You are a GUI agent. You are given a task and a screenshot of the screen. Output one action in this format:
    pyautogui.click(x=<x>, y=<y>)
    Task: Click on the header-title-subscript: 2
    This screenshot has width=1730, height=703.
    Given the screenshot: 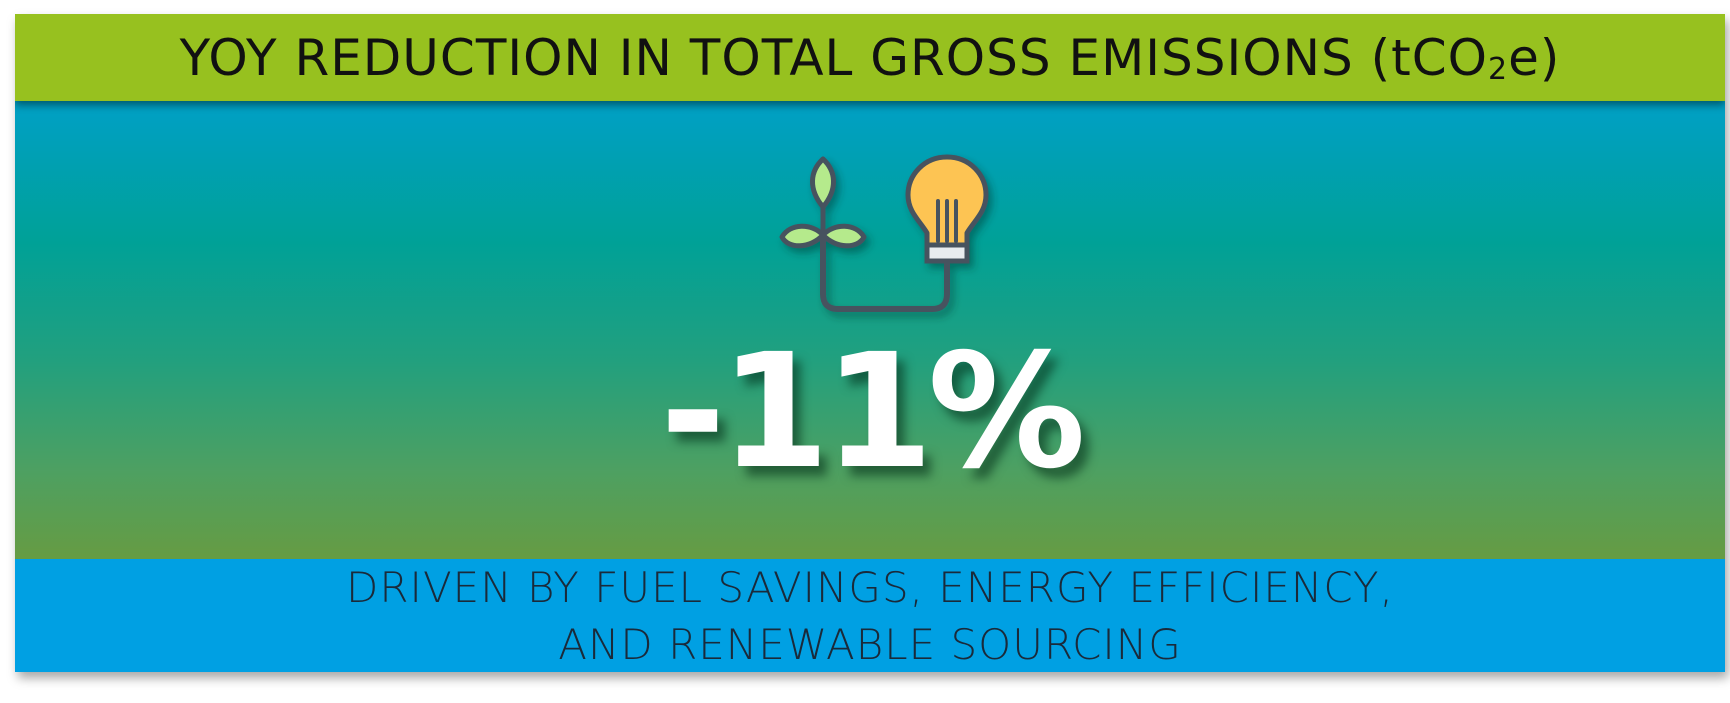 What is the action you would take?
    pyautogui.click(x=1498, y=69)
    